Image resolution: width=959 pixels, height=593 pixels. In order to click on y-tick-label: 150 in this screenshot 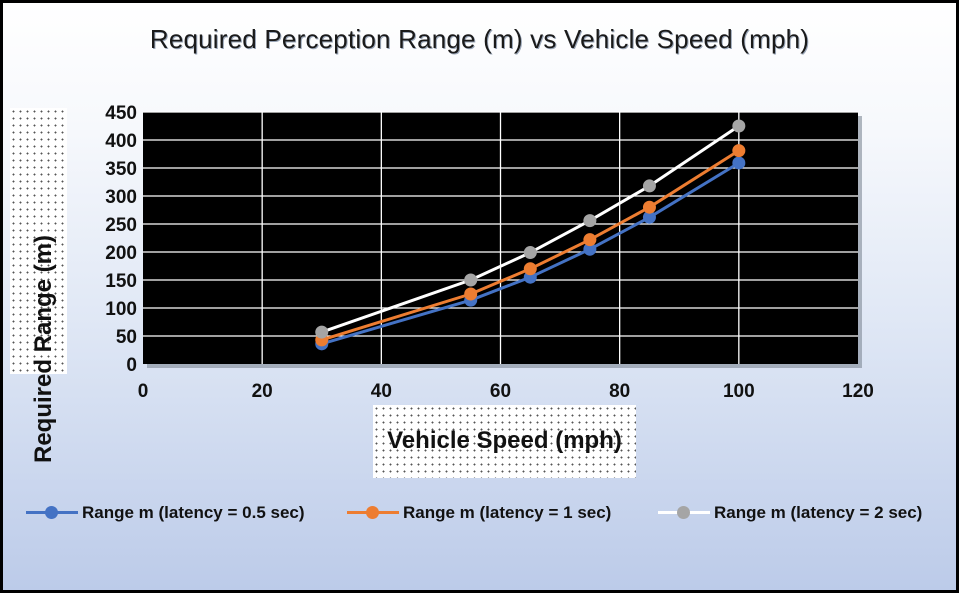, I will do `click(121, 281)`.